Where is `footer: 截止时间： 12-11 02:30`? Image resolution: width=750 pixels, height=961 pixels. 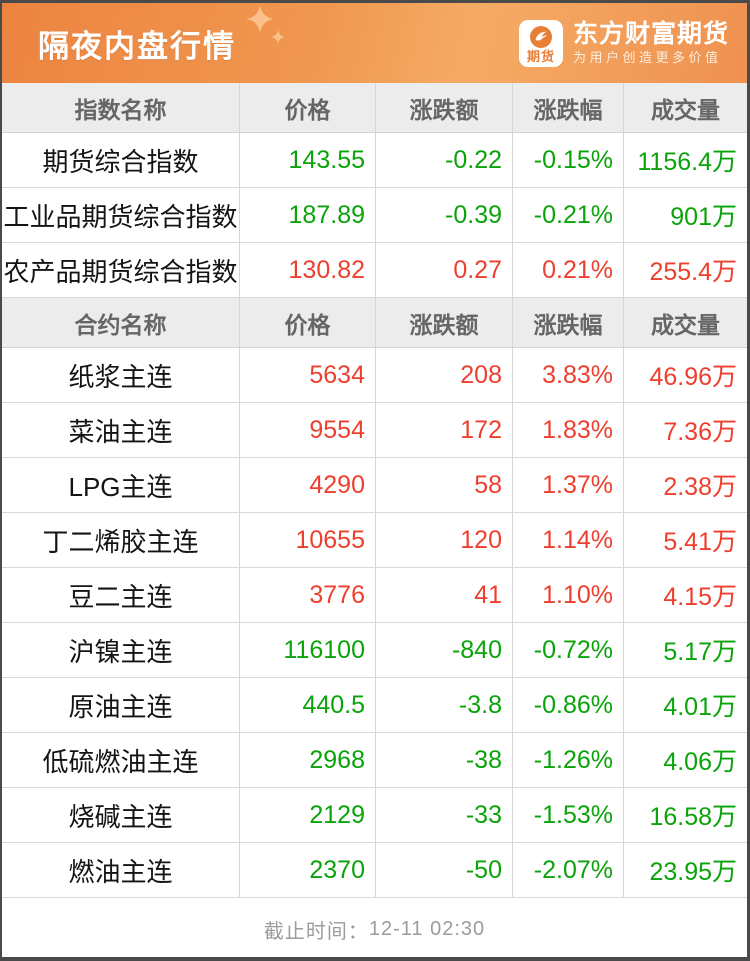 footer: 截止时间： 12-11 02:30 is located at coordinates (374, 929).